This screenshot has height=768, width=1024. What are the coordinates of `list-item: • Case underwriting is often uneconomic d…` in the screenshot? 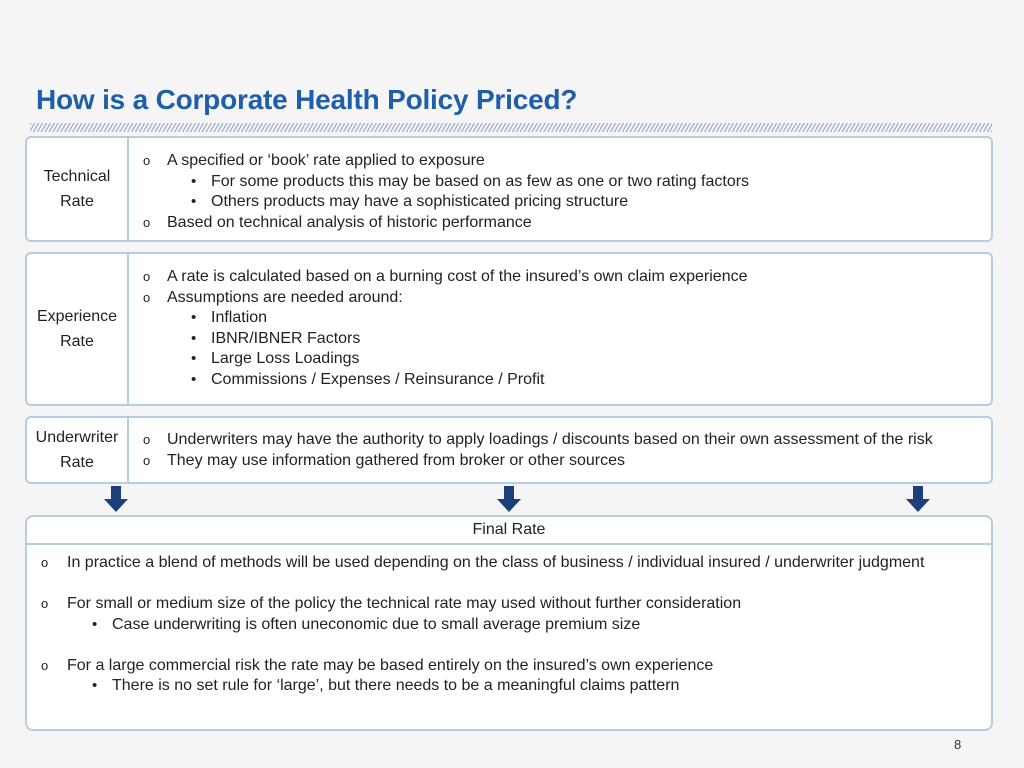 It's located at (480, 625).